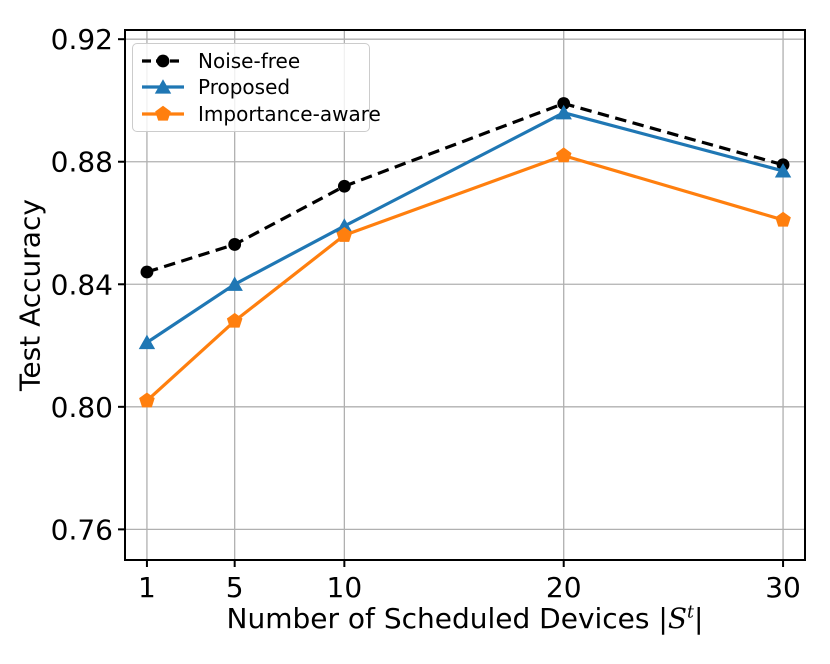 Image resolution: width=830 pixels, height=664 pixels. Describe the element at coordinates (82, 162) in the screenshot. I see `y-tick-label: 0.88` at that location.